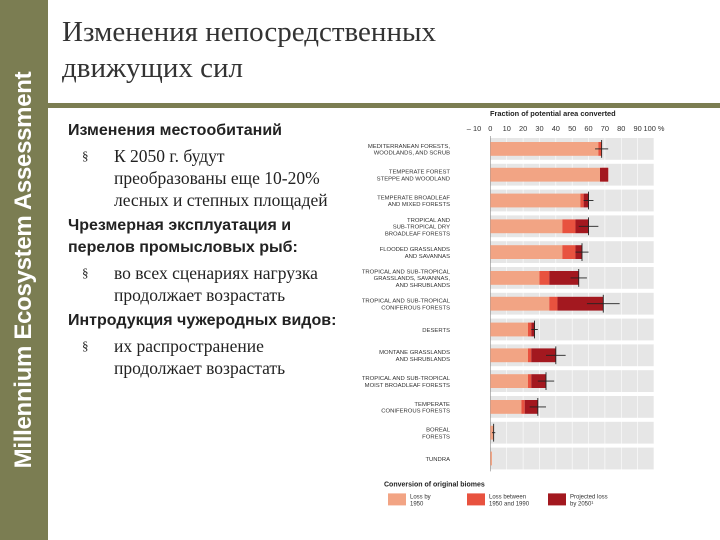  What do you see at coordinates (428, 221) in the screenshot?
I see `category-label: TROPICAL AND` at bounding box center [428, 221].